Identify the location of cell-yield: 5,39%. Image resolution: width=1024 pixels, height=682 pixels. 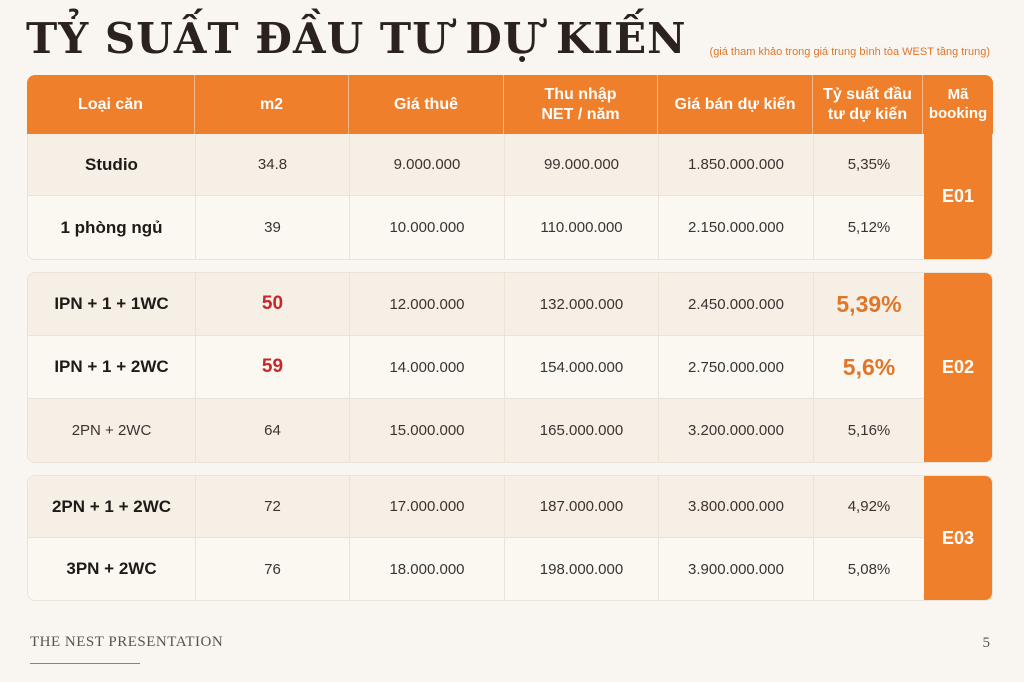
(869, 303).